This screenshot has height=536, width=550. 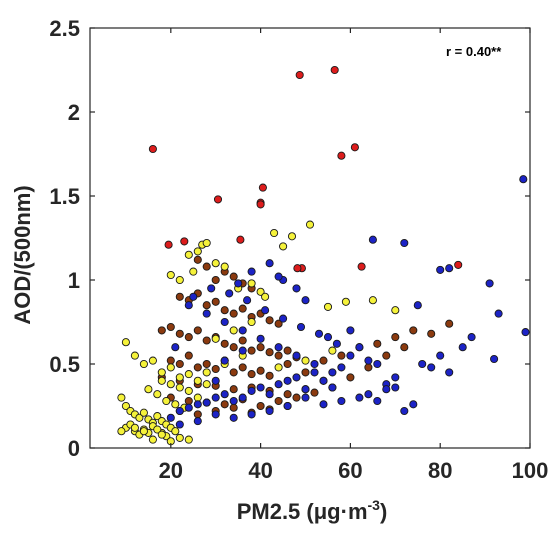 I want to click on x-axis-label-close: ), so click(x=383, y=511).